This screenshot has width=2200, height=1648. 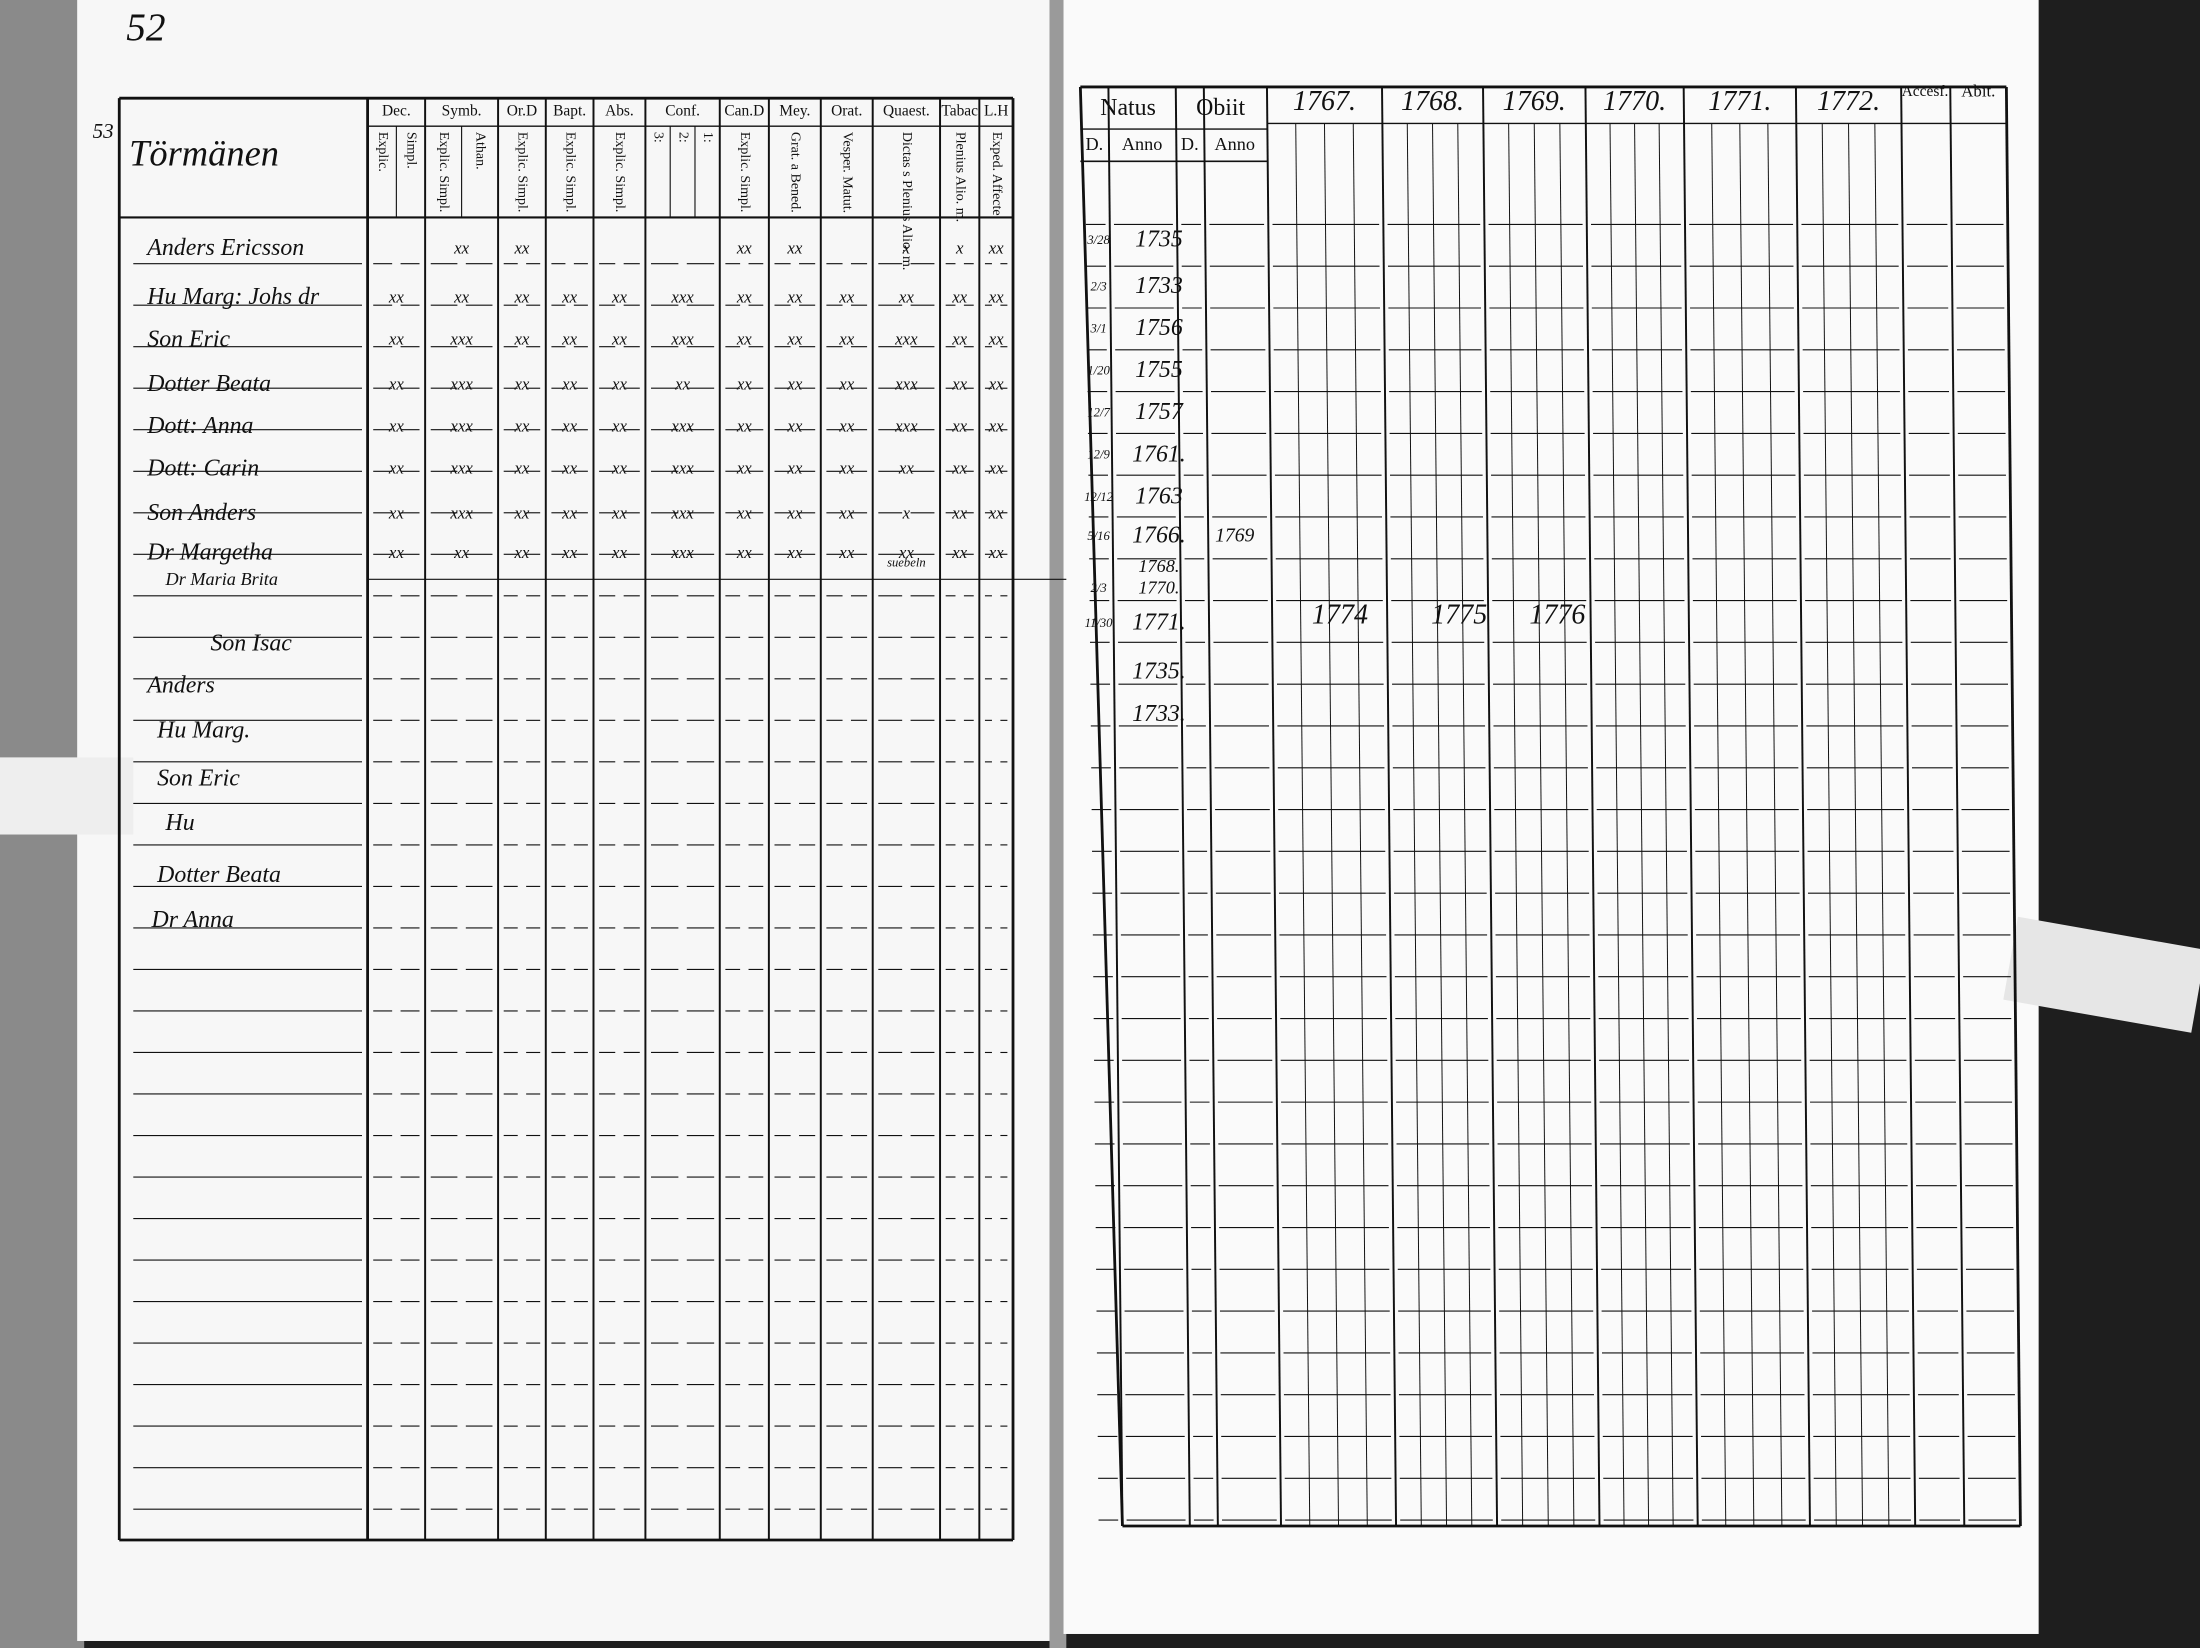 What do you see at coordinates (959, 177) in the screenshot?
I see `column-subtitle: Plenius Alio. m.` at bounding box center [959, 177].